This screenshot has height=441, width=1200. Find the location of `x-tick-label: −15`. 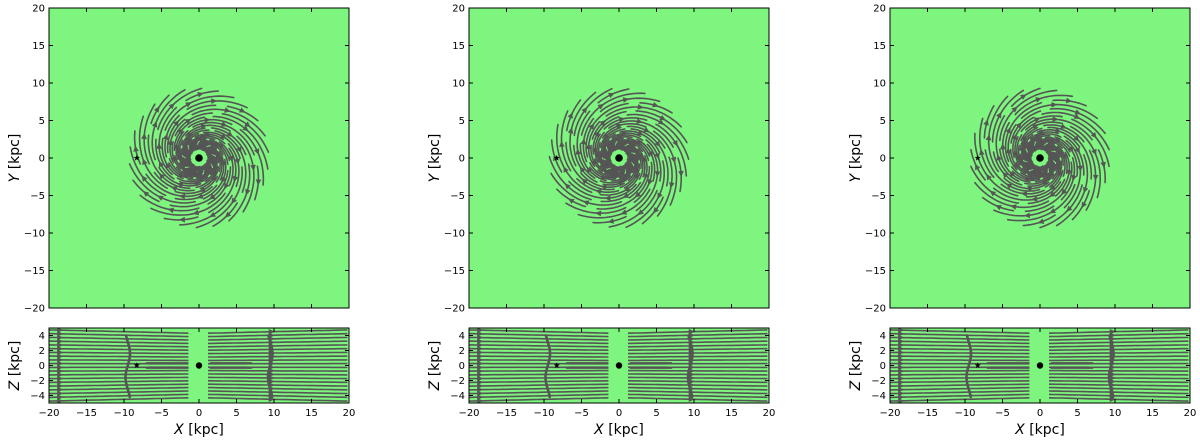

x-tick-label: −15 is located at coordinates (506, 413).